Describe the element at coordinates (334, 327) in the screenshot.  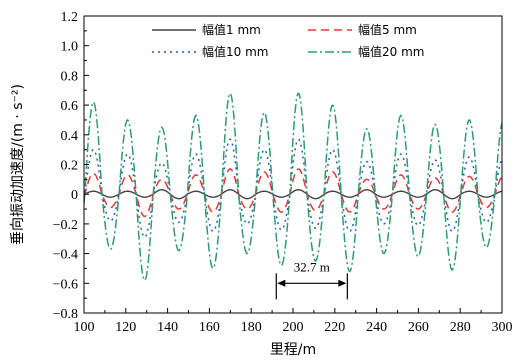
I see `x-tick-label: 220` at that location.